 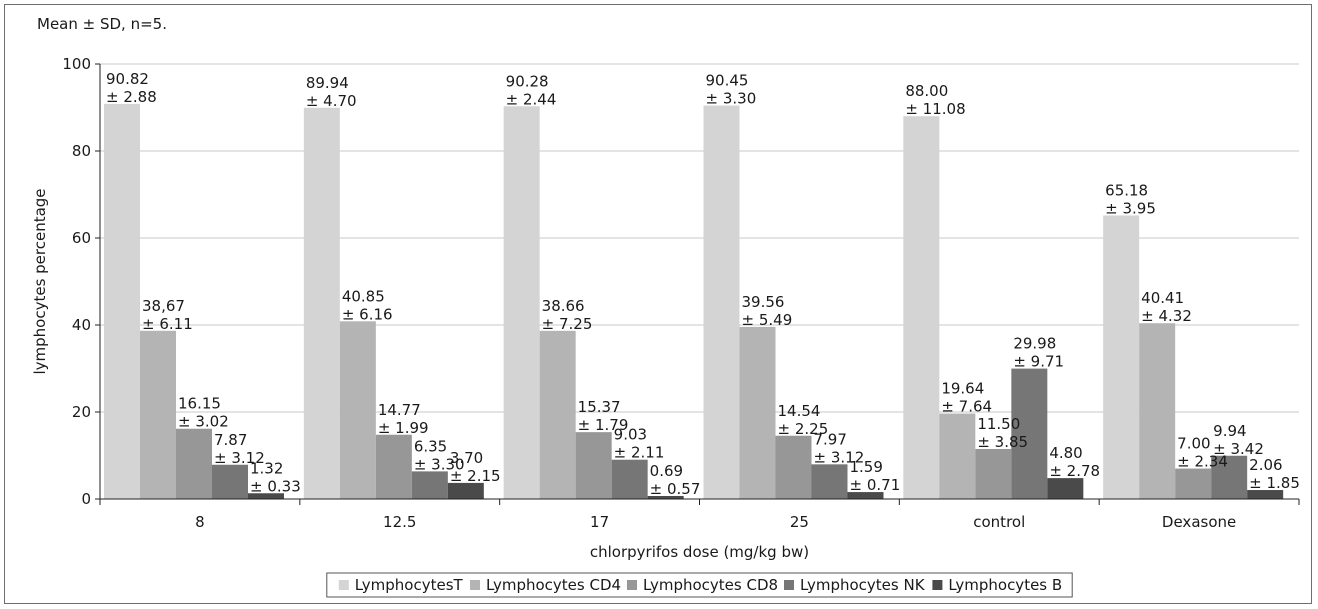 I want to click on data-label-value: 14.77, so click(x=399, y=410).